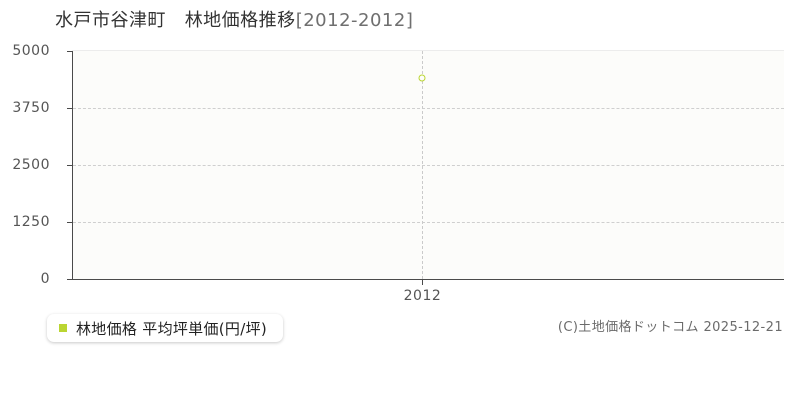  What do you see at coordinates (31, 222) in the screenshot?
I see `y-axis-label: 1250` at bounding box center [31, 222].